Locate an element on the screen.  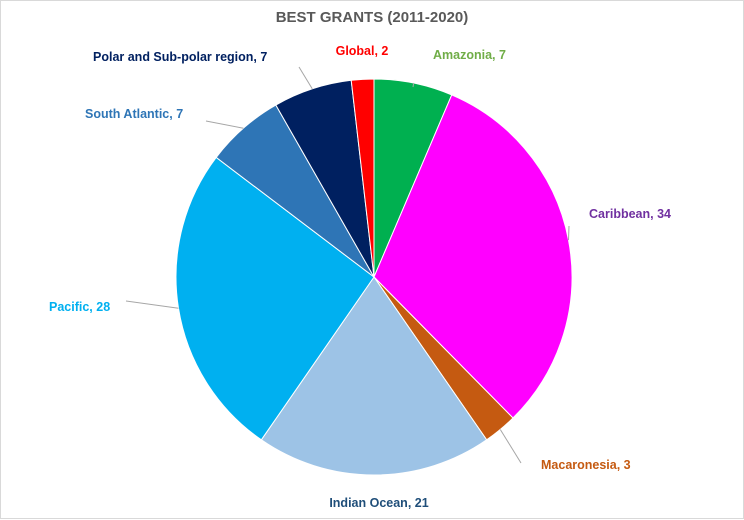
leader-line-macaronesia is located at coordinates (510, 446).